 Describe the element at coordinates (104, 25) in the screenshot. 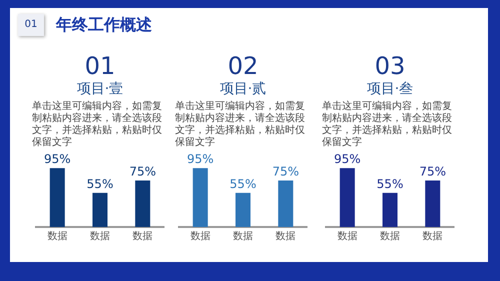

I see `text: 年终工作概述` at that location.